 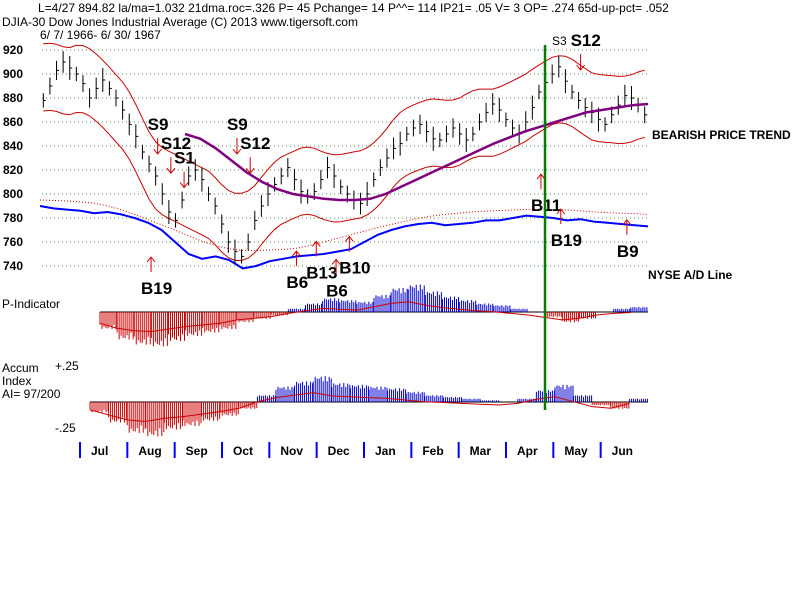 What do you see at coordinates (13, 242) in the screenshot?
I see `y-tick-label-760: 760` at bounding box center [13, 242].